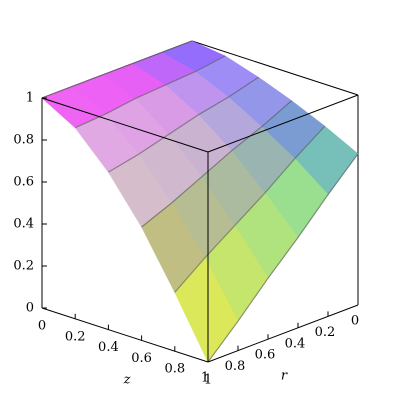 Image resolution: width=400 pixels, height=400 pixels. I want to click on x-axis-label: z, so click(127, 380).